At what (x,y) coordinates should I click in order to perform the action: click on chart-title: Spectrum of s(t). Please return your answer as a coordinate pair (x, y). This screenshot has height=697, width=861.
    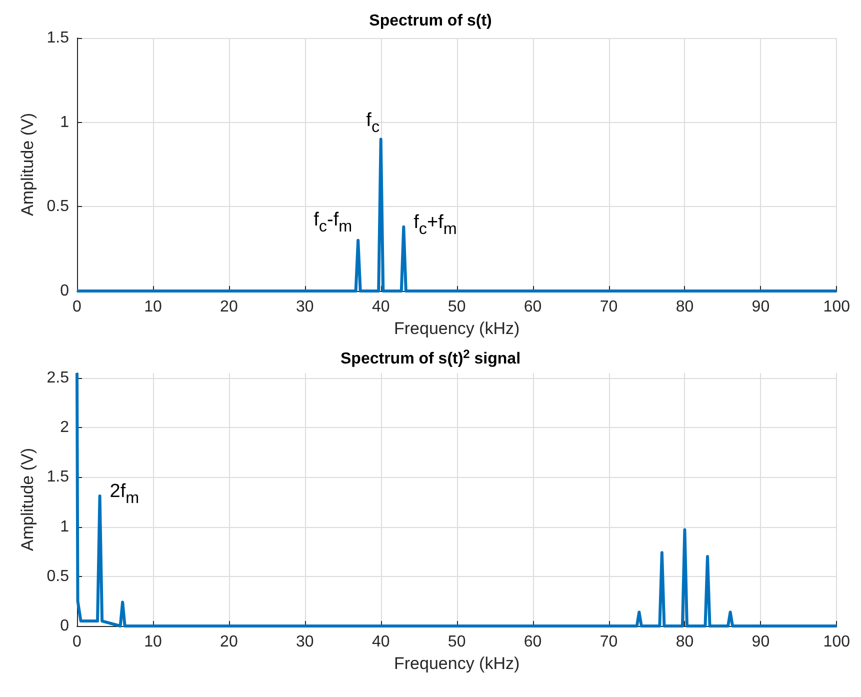
    Looking at the image, I should click on (430, 21).